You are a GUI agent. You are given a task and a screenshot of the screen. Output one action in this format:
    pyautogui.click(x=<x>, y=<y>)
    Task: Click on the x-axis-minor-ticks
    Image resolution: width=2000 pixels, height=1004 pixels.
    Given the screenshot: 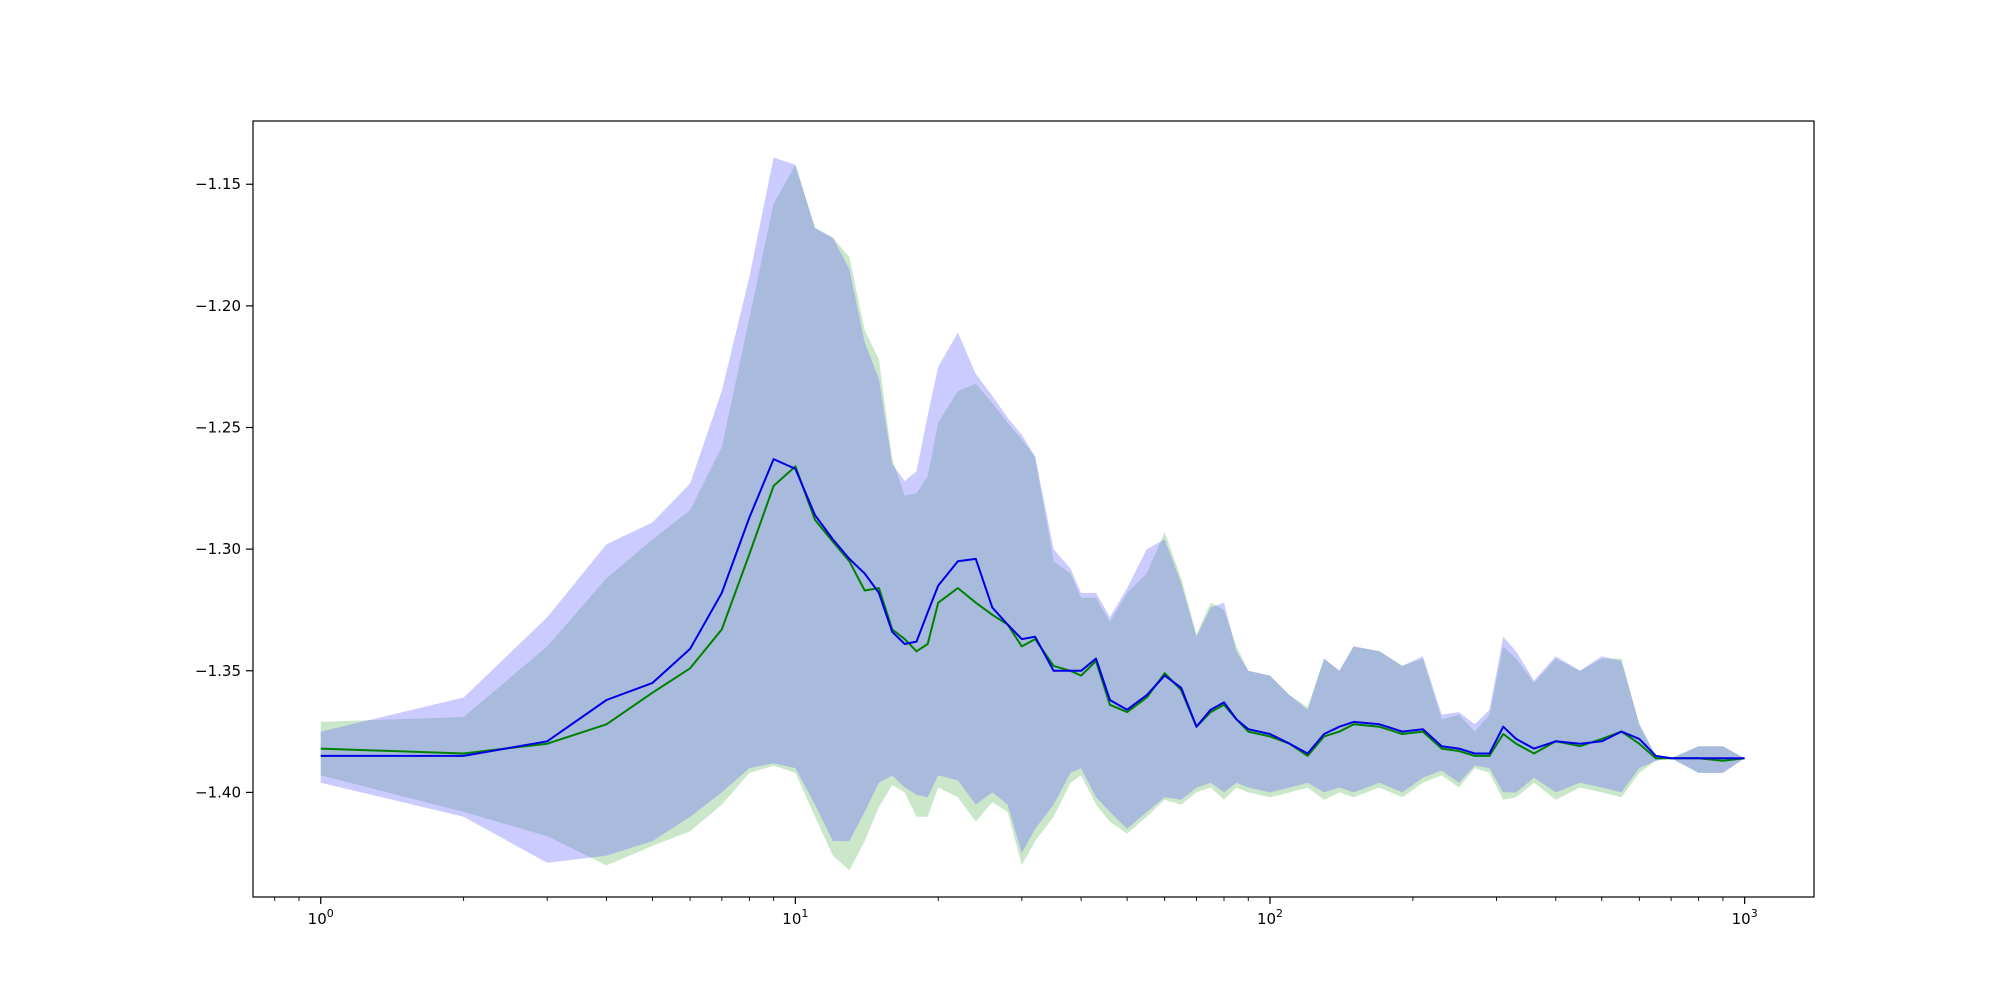 What is the action you would take?
    pyautogui.click(x=999, y=899)
    